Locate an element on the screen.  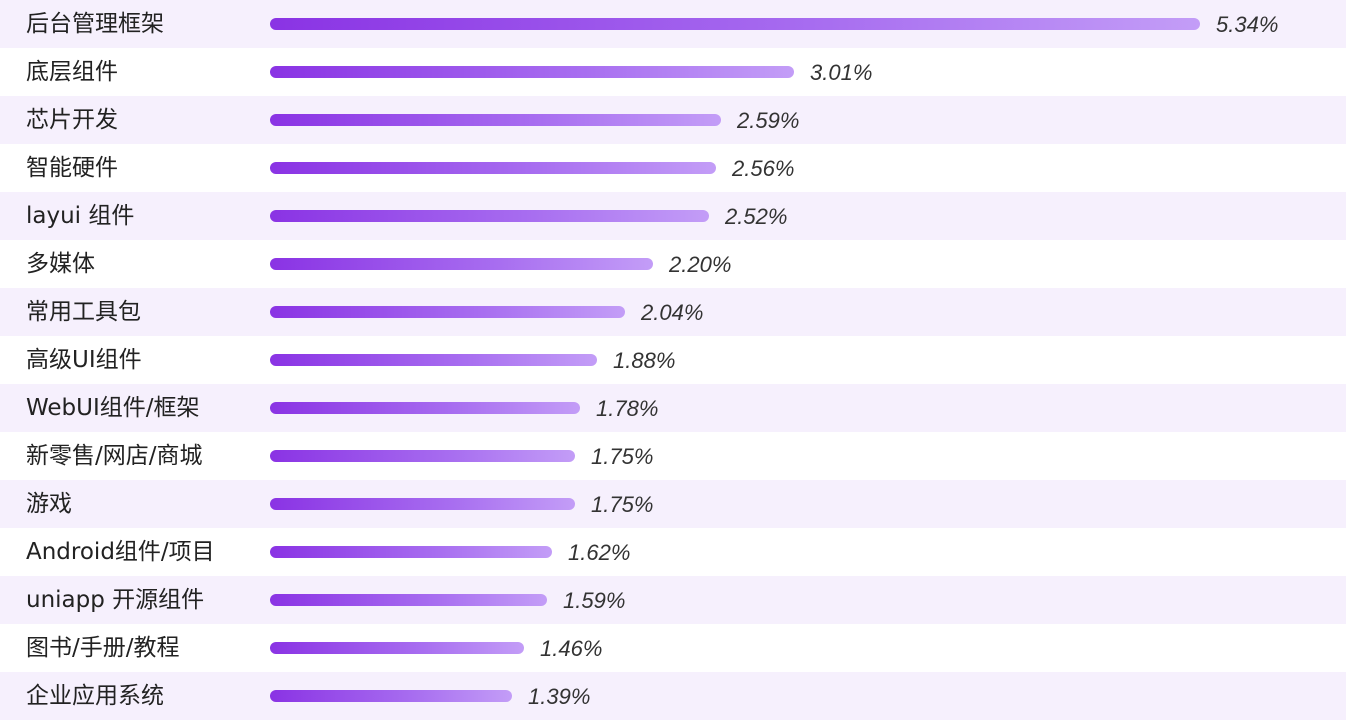
value-label: 1.46% is located at coordinates (571, 648).